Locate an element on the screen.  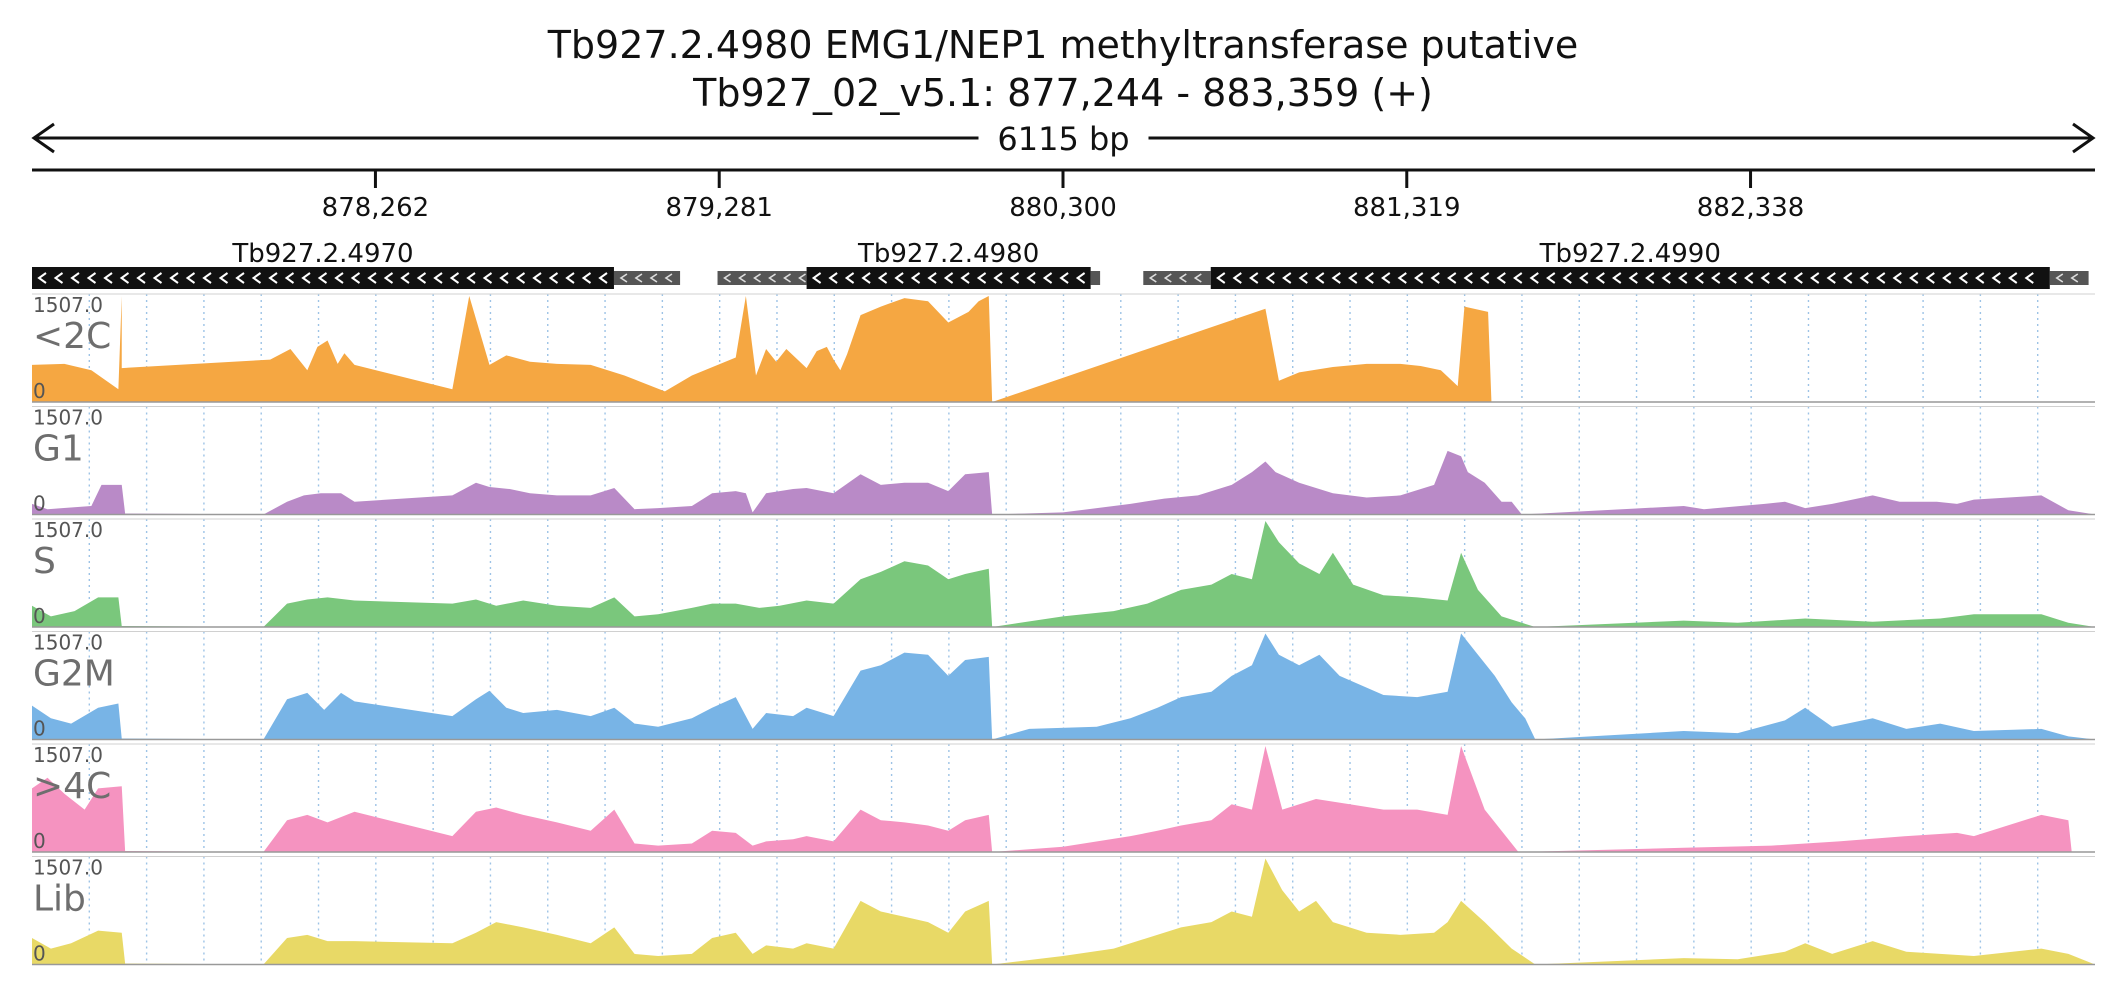
track-name-label: G2M is located at coordinates (74, 674).